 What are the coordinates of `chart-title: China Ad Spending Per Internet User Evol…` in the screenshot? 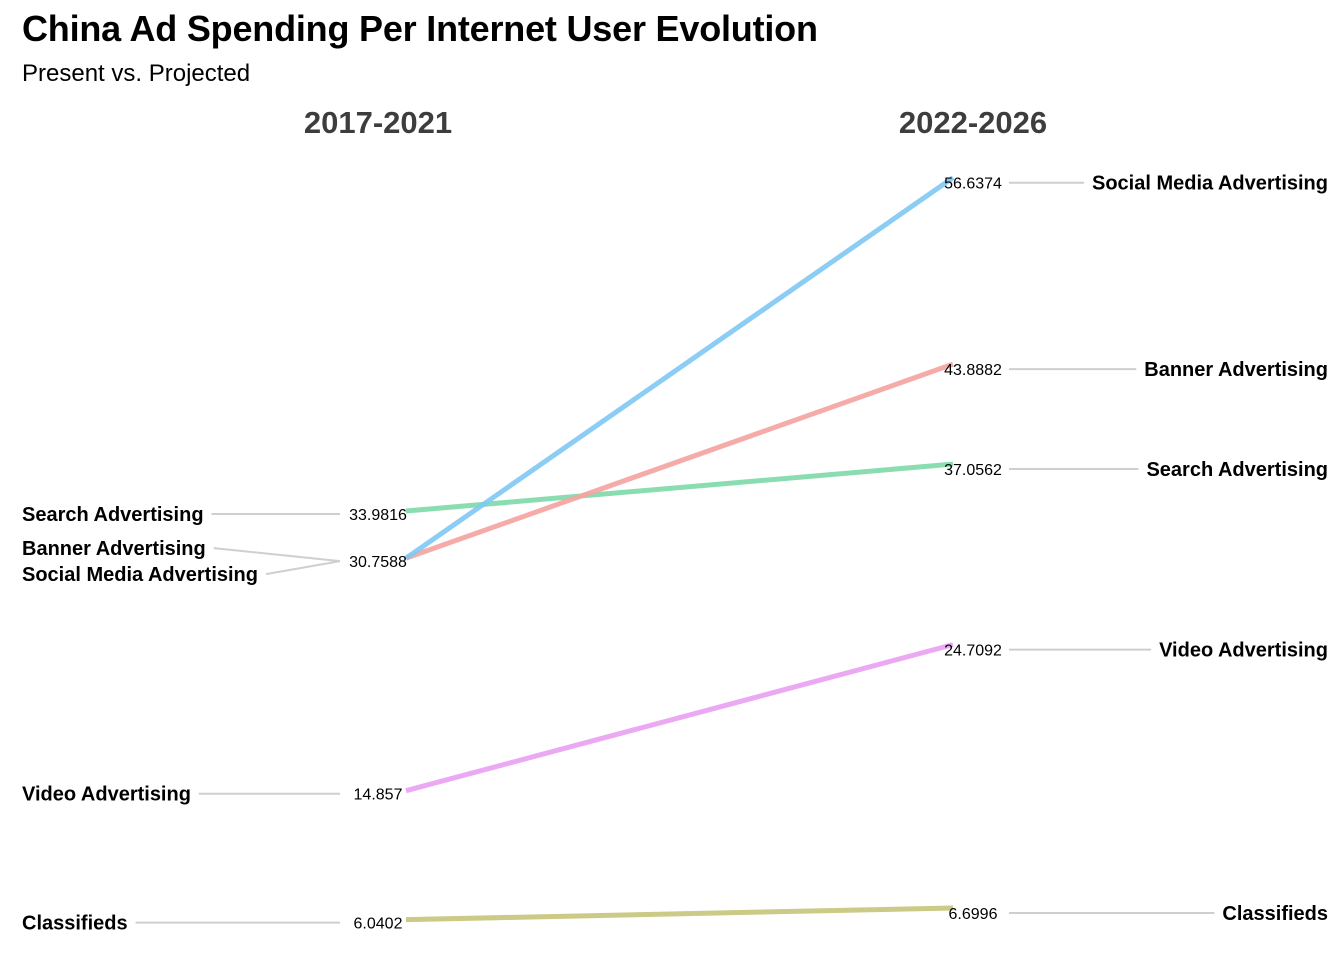 It's located at (420, 28).